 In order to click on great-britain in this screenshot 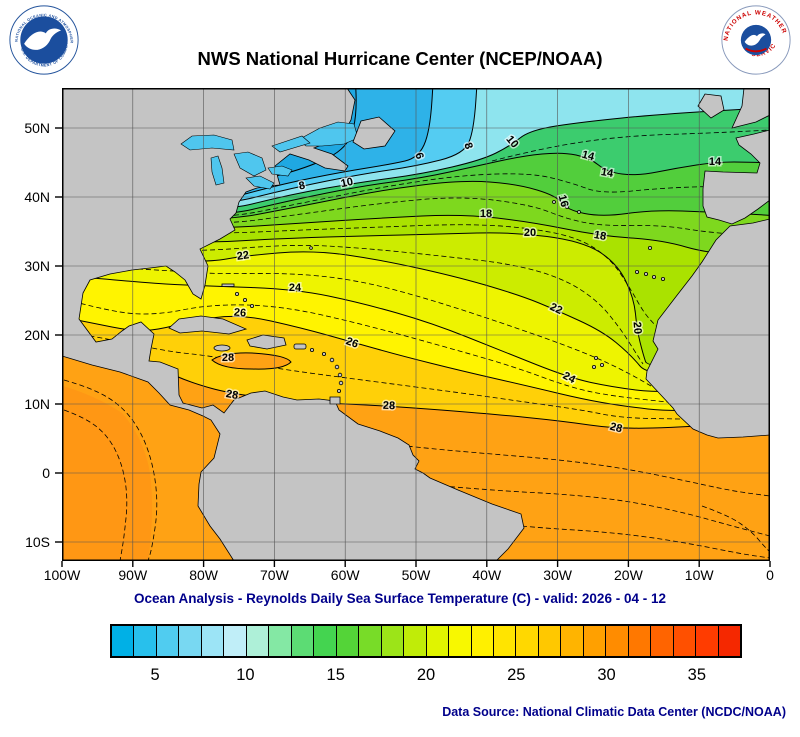, I will do `click(750, 108)`.